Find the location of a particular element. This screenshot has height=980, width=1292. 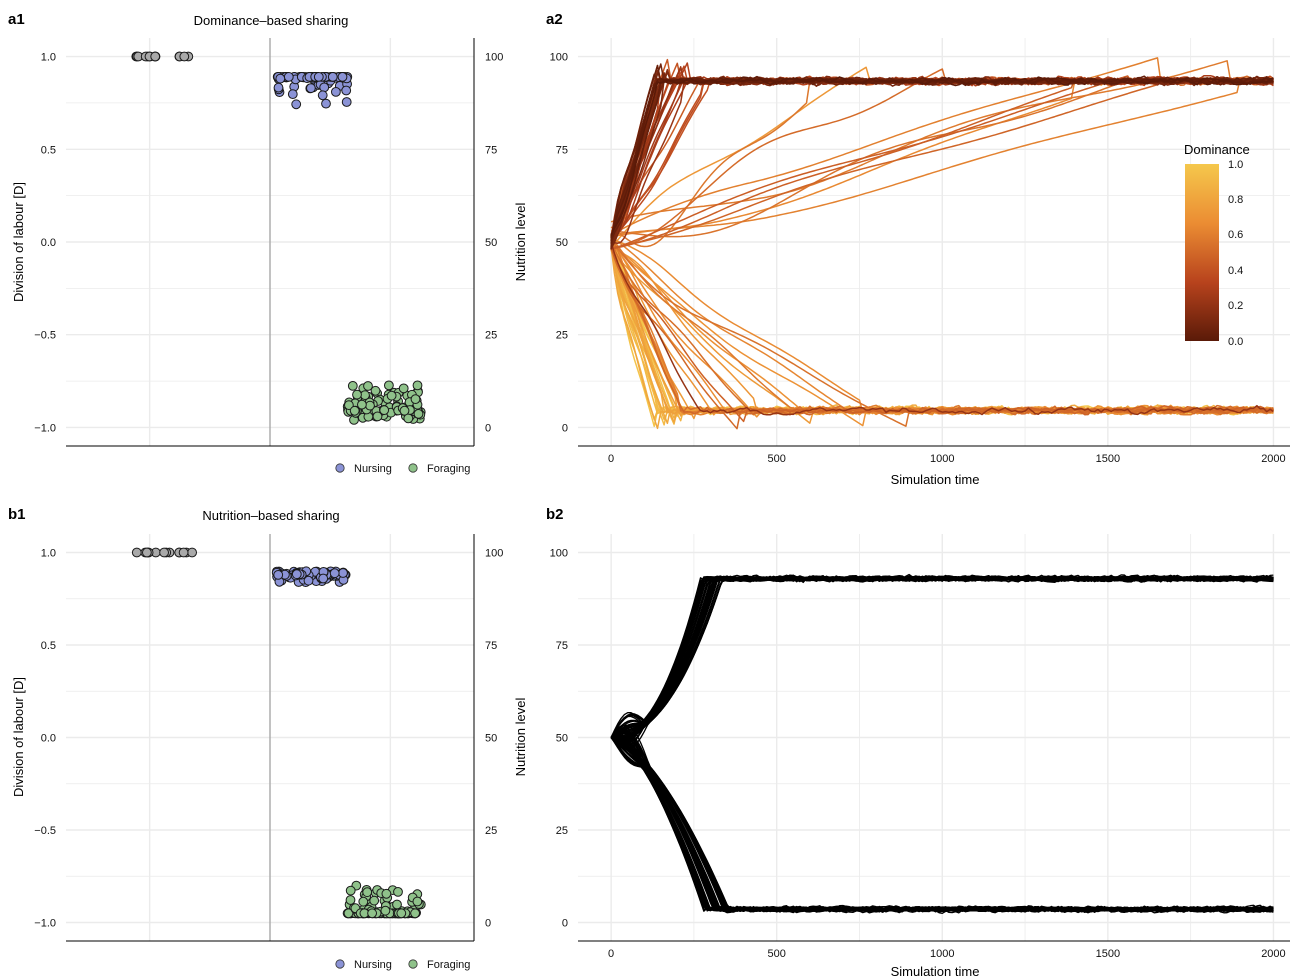

y-axis-label-a1: Division of labour [D] is located at coordinates (18, 242).